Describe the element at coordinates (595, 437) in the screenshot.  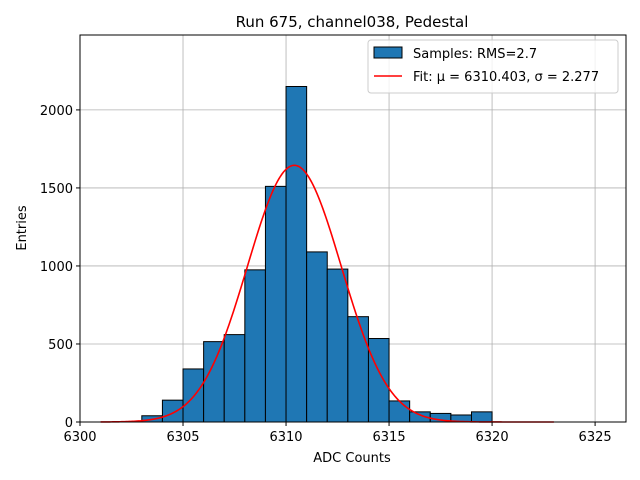
I see `x-tick-label: 6325` at that location.